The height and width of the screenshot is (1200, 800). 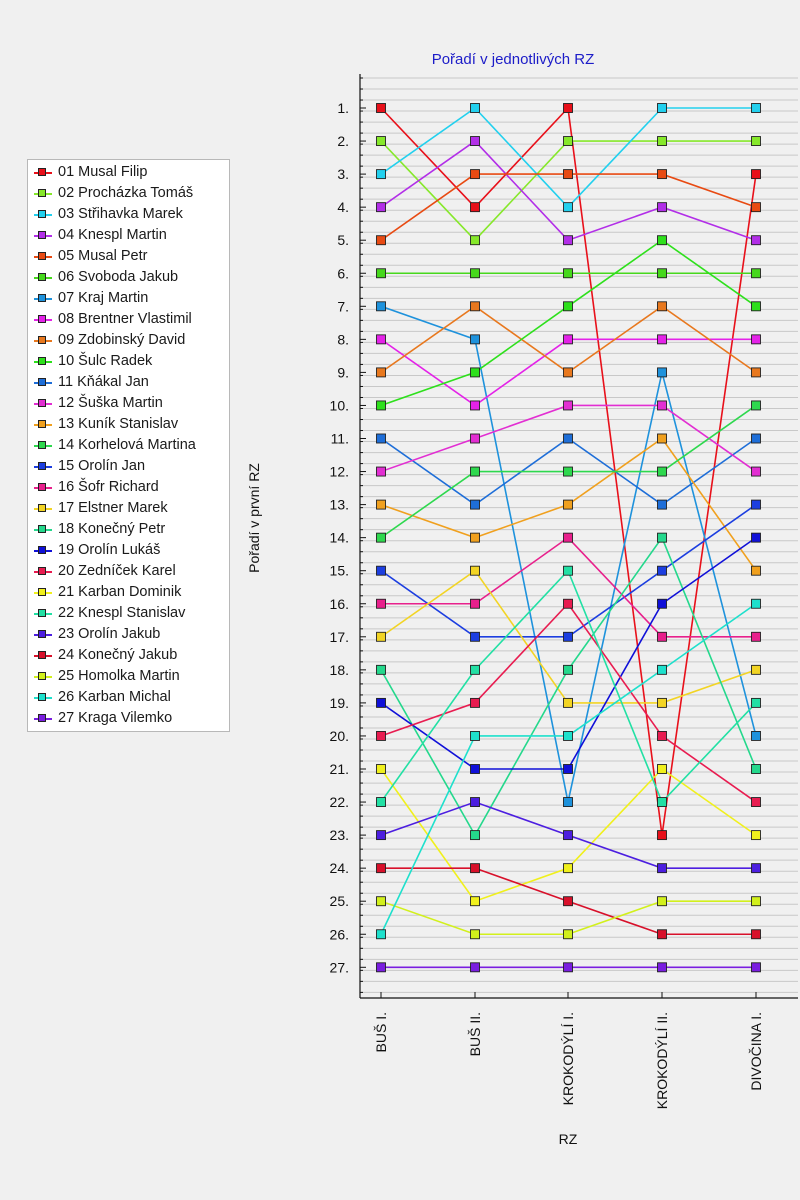 I want to click on legend-item: 20 Zedníček Karel, so click(x=130, y=571).